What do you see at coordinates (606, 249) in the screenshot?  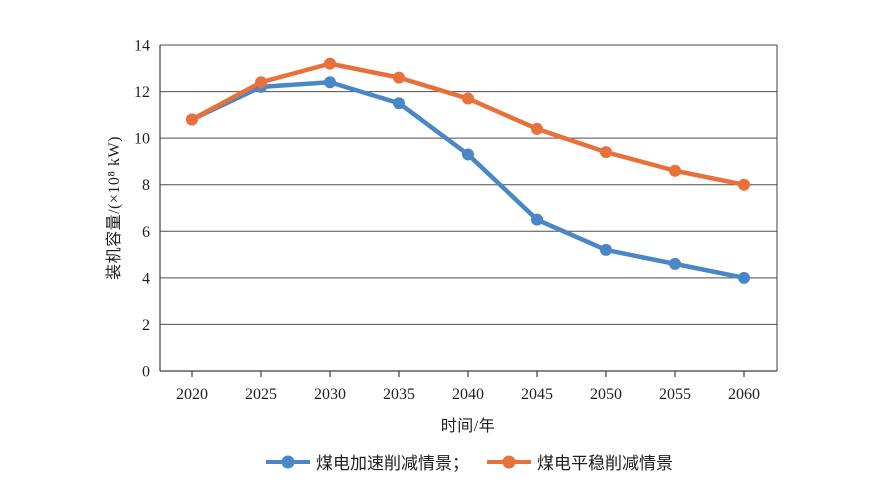 I see `data-point-0-2050` at bounding box center [606, 249].